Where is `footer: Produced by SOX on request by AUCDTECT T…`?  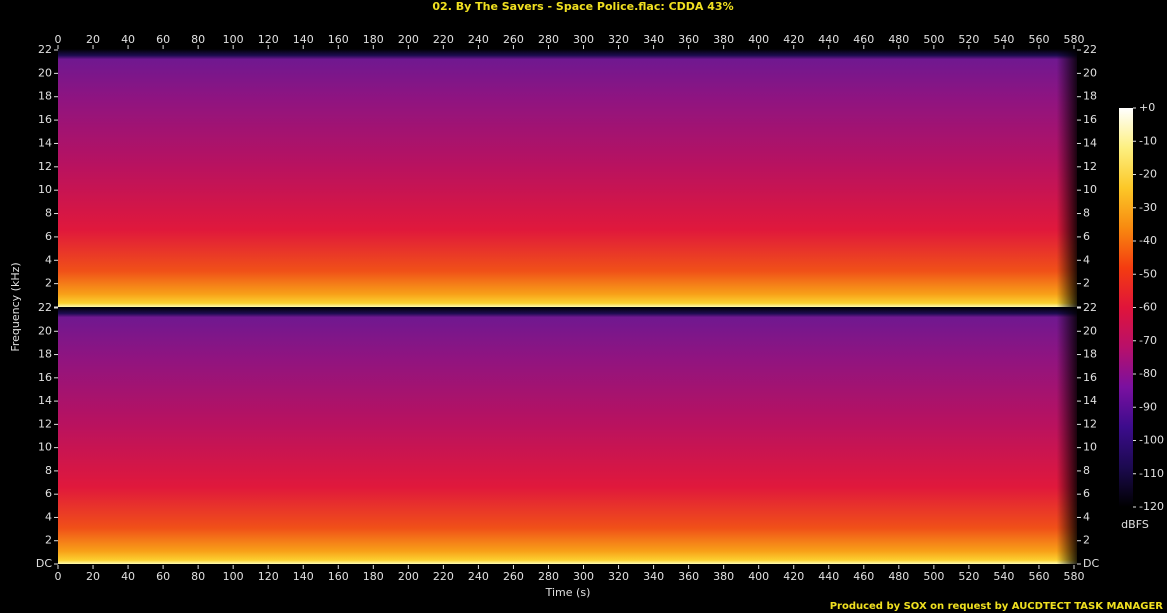 footer: Produced by SOX on request by AUCDTECT T… is located at coordinates (997, 606).